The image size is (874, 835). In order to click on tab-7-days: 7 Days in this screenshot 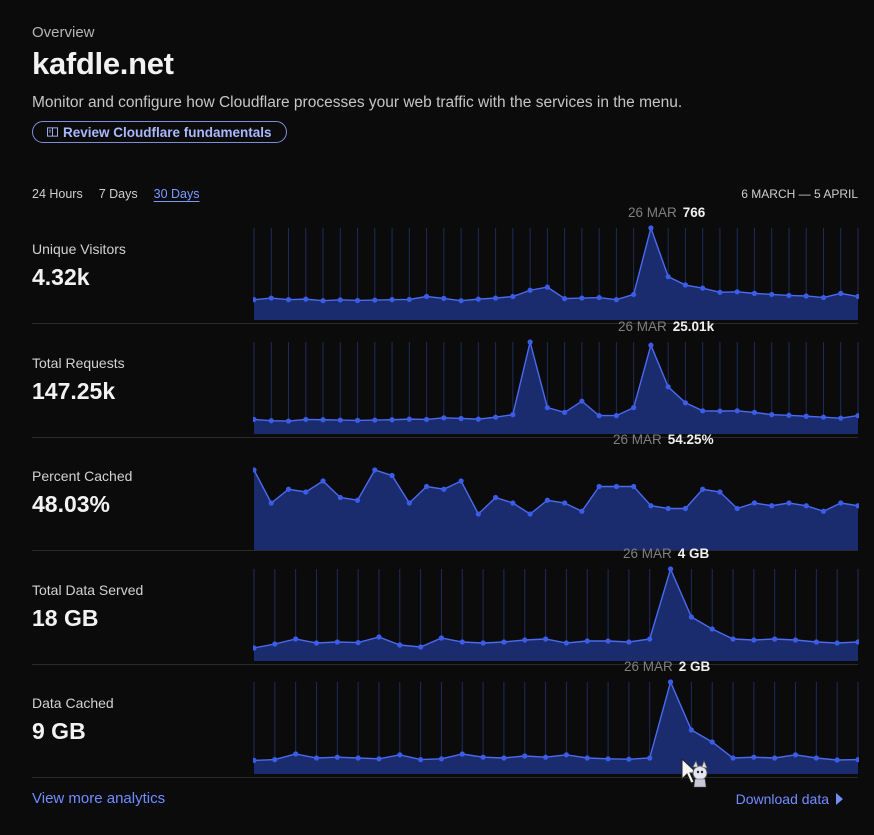, I will do `click(118, 194)`.